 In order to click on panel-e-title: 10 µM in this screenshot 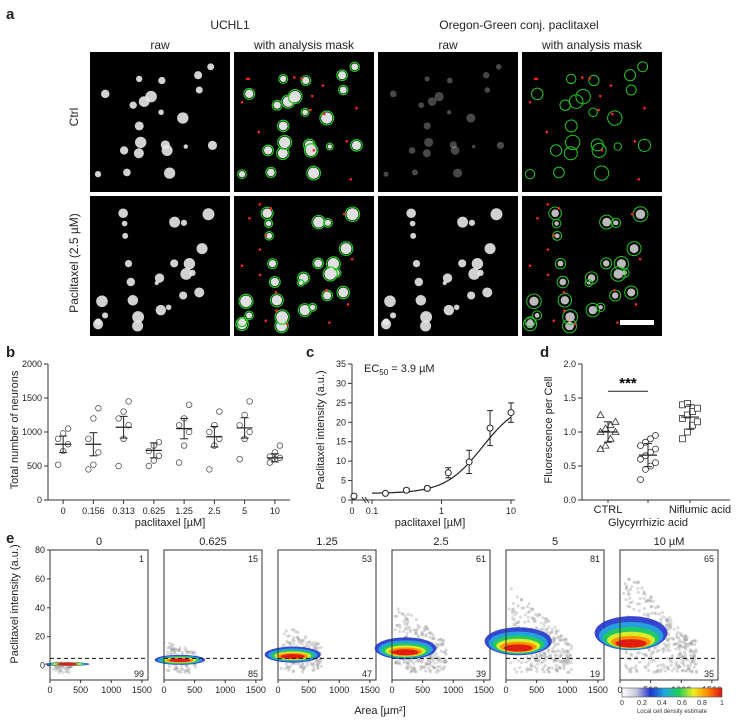, I will do `click(669, 542)`.